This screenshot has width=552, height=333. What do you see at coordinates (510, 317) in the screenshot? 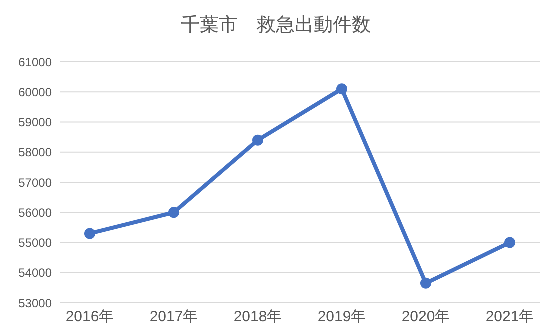
I see `x-tick-label: 2021年` at bounding box center [510, 317].